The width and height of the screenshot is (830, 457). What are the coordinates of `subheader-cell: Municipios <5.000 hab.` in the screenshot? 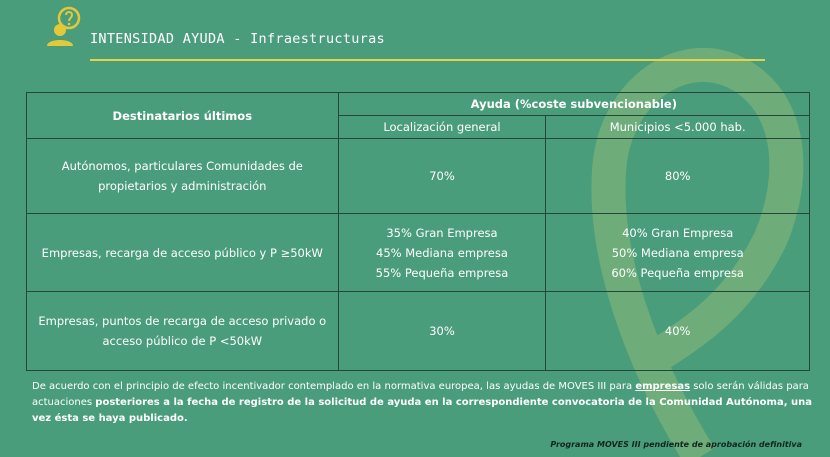 It's located at (677, 127).